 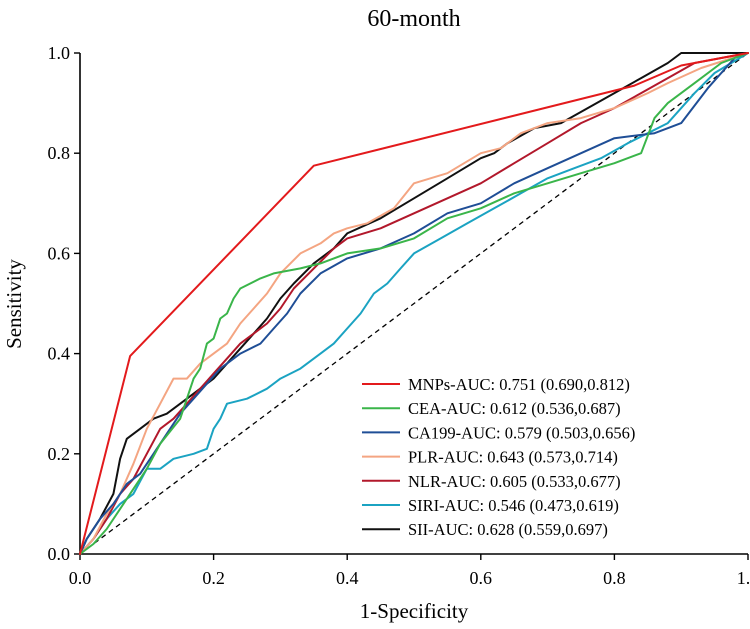 I want to click on y-tick-label: 1.0, so click(x=59, y=53).